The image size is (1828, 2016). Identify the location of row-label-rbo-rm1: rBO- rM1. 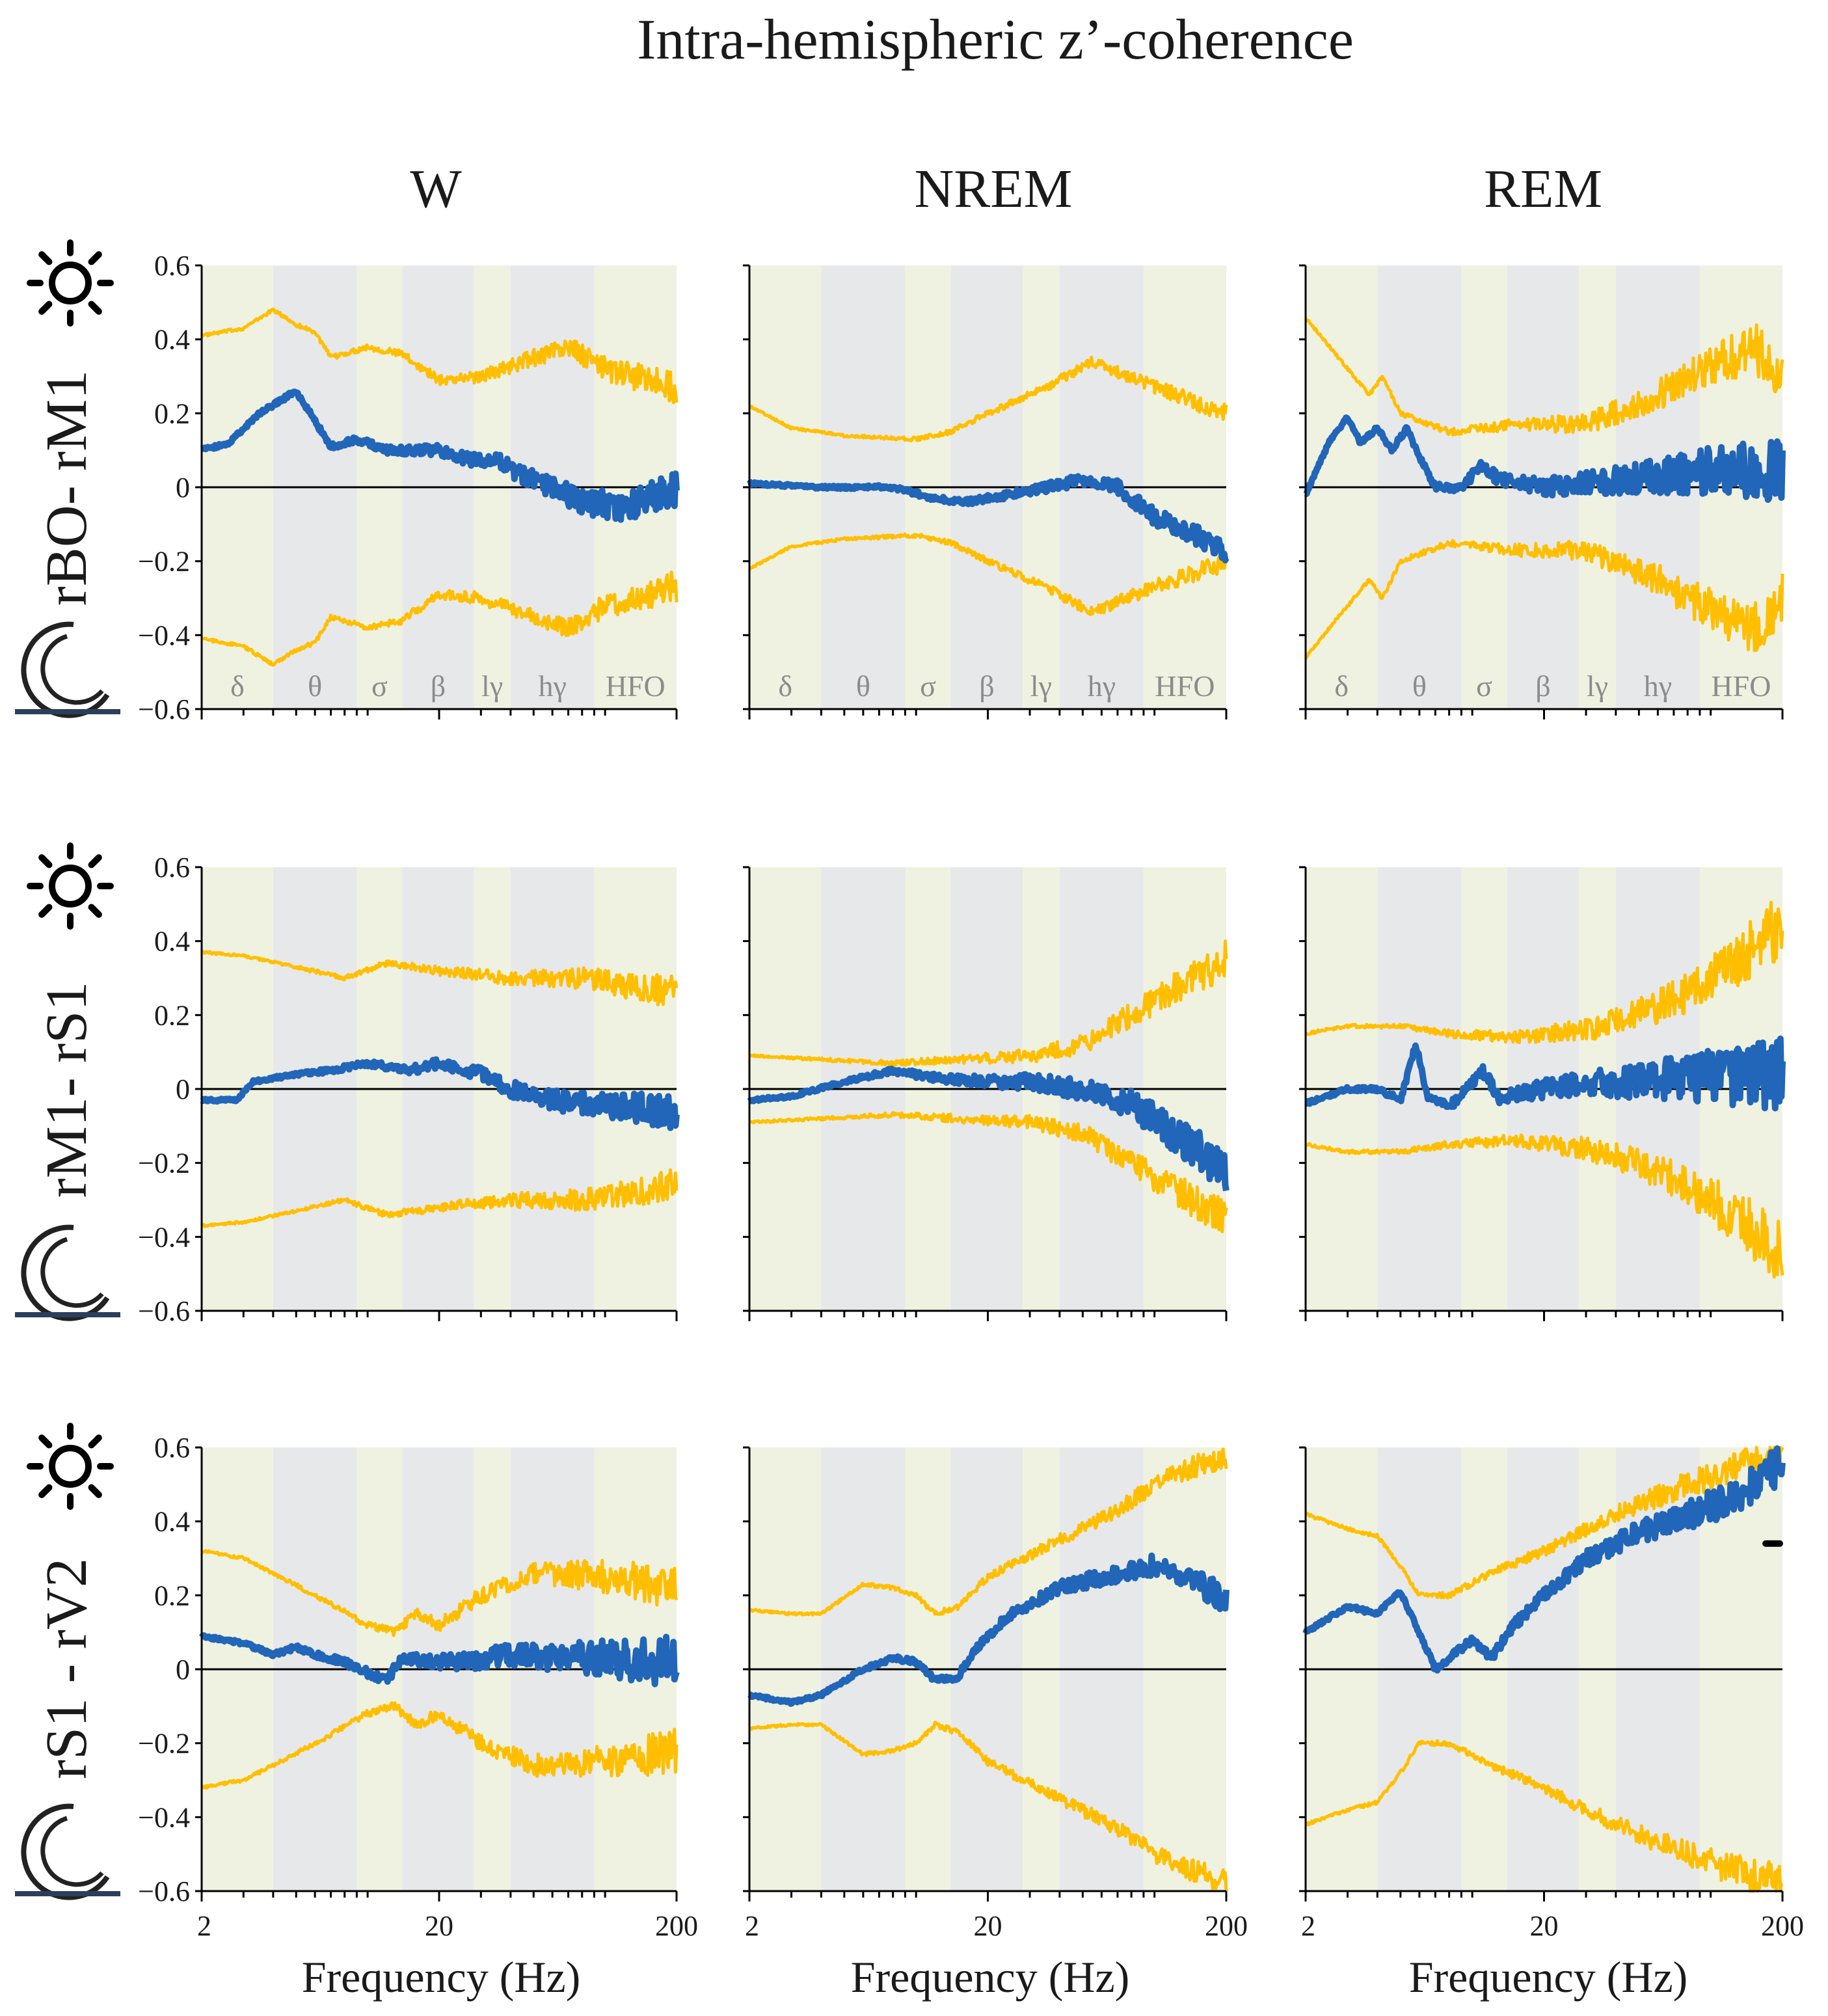
(66, 488).